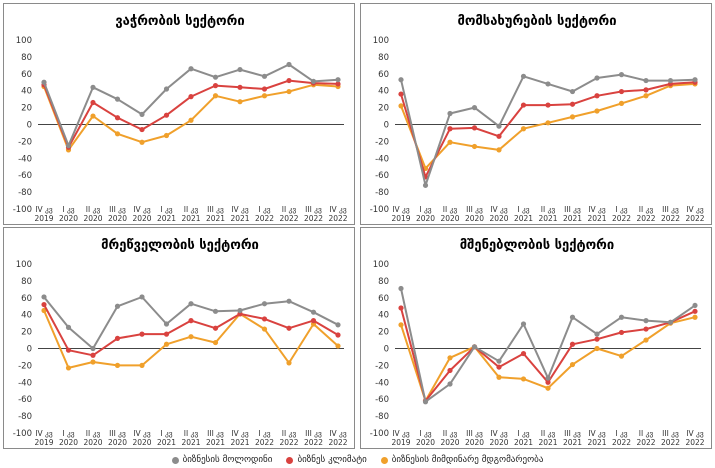  What do you see at coordinates (382, 417) in the screenshot?
I see `y-tick-label: -80` at bounding box center [382, 417].